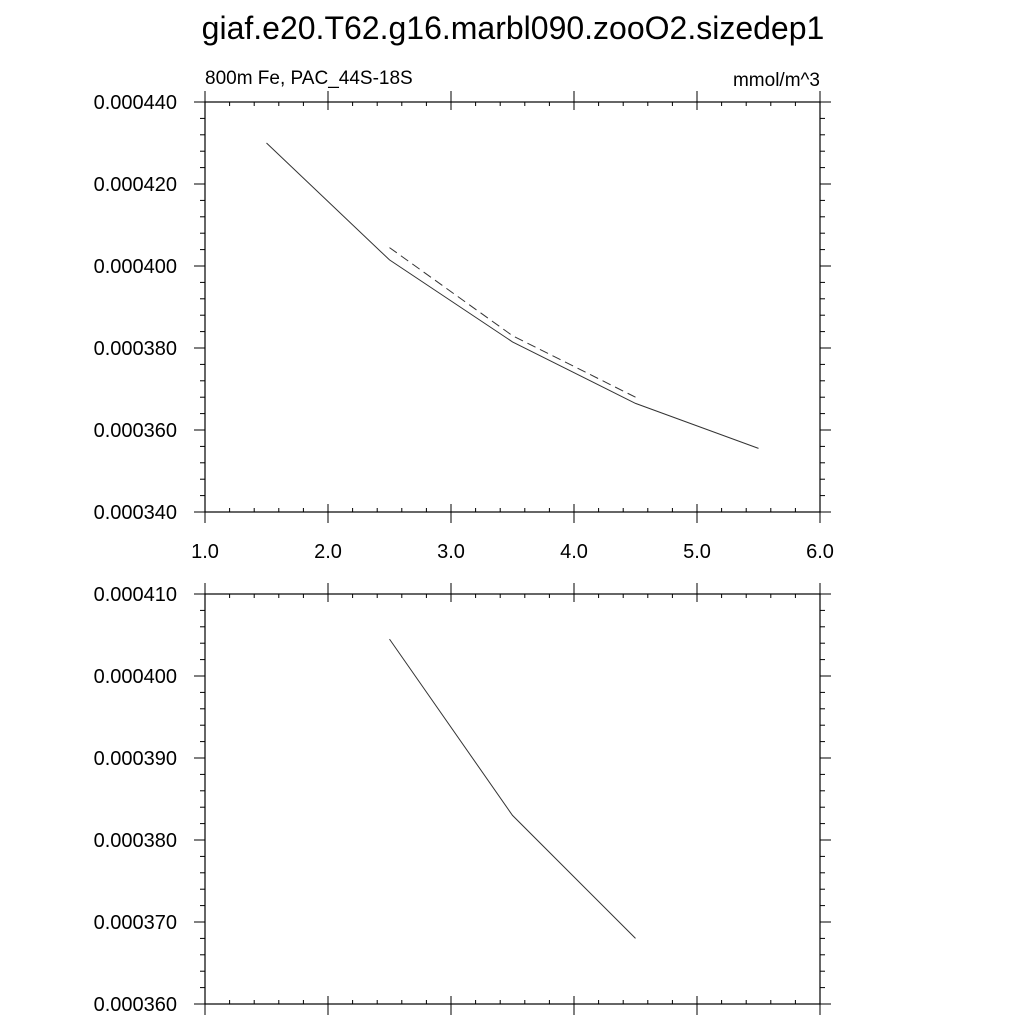 The width and height of the screenshot is (1024, 1024). Describe the element at coordinates (512, 552) in the screenshot. I see `top-x-tick-labels: 1.0 2.0 3.0 4.0 5.0 6.0` at that location.